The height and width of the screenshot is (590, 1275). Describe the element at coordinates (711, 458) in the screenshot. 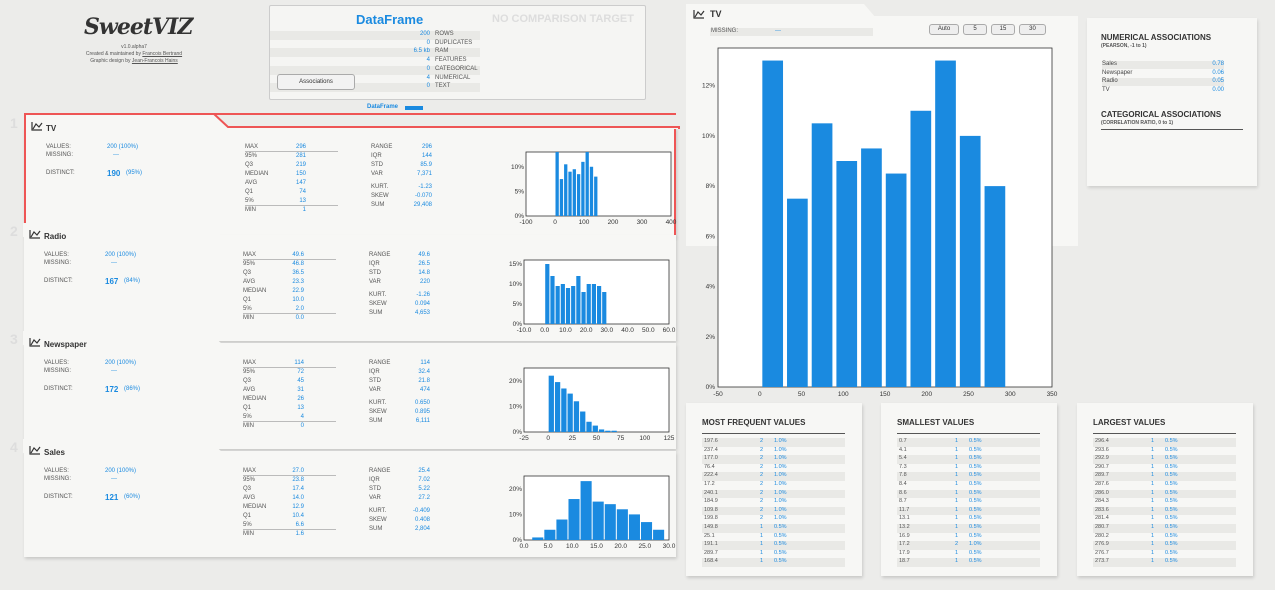

I see `value-cell: 177.0` at that location.